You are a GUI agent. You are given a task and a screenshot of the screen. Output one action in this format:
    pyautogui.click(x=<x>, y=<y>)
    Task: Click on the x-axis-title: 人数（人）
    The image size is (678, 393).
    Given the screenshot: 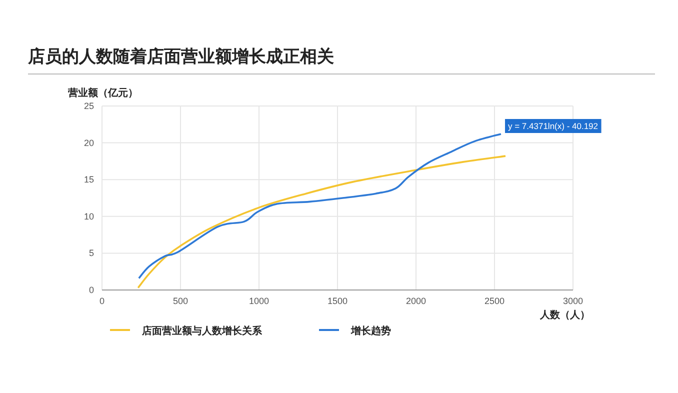 What is the action you would take?
    pyautogui.click(x=564, y=315)
    